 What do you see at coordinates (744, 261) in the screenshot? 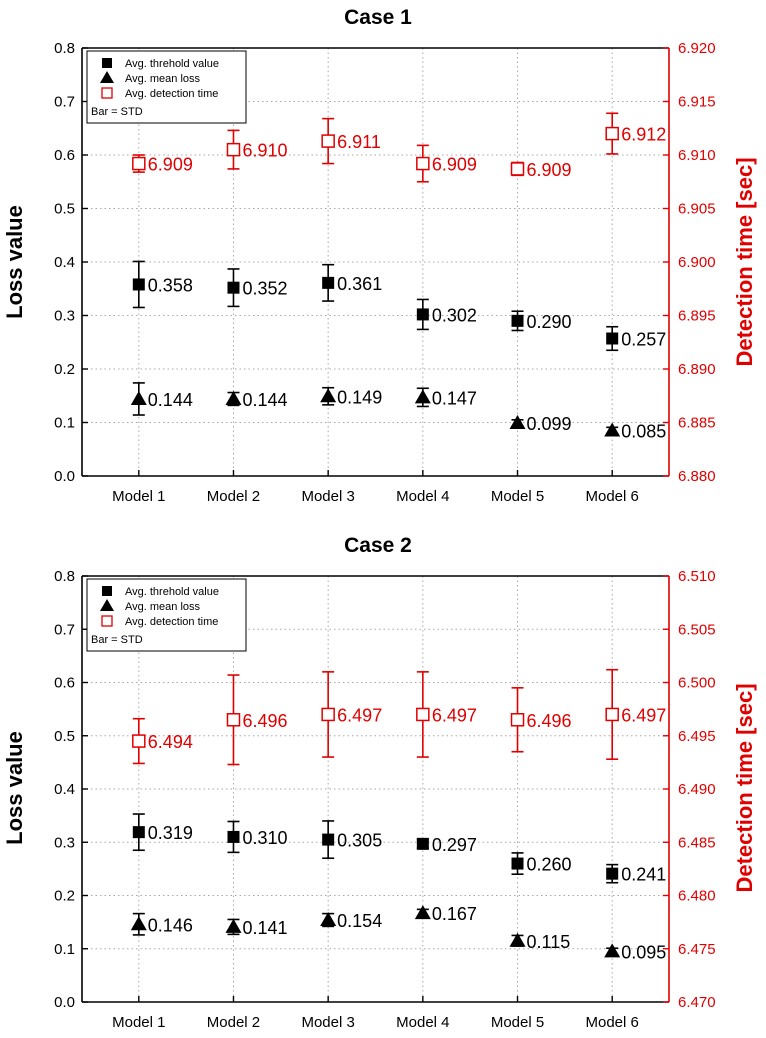
I see `y2-axis-label-case-1: Detection time [sec]` at bounding box center [744, 261].